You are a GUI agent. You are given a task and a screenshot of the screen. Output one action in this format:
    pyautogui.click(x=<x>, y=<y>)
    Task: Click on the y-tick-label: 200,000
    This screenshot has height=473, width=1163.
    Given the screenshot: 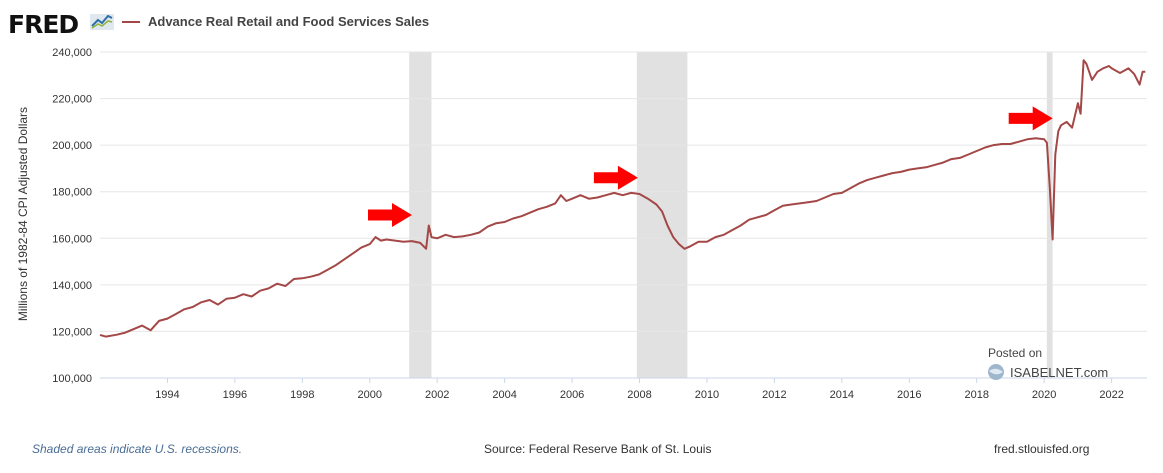 What is the action you would take?
    pyautogui.click(x=72, y=146)
    